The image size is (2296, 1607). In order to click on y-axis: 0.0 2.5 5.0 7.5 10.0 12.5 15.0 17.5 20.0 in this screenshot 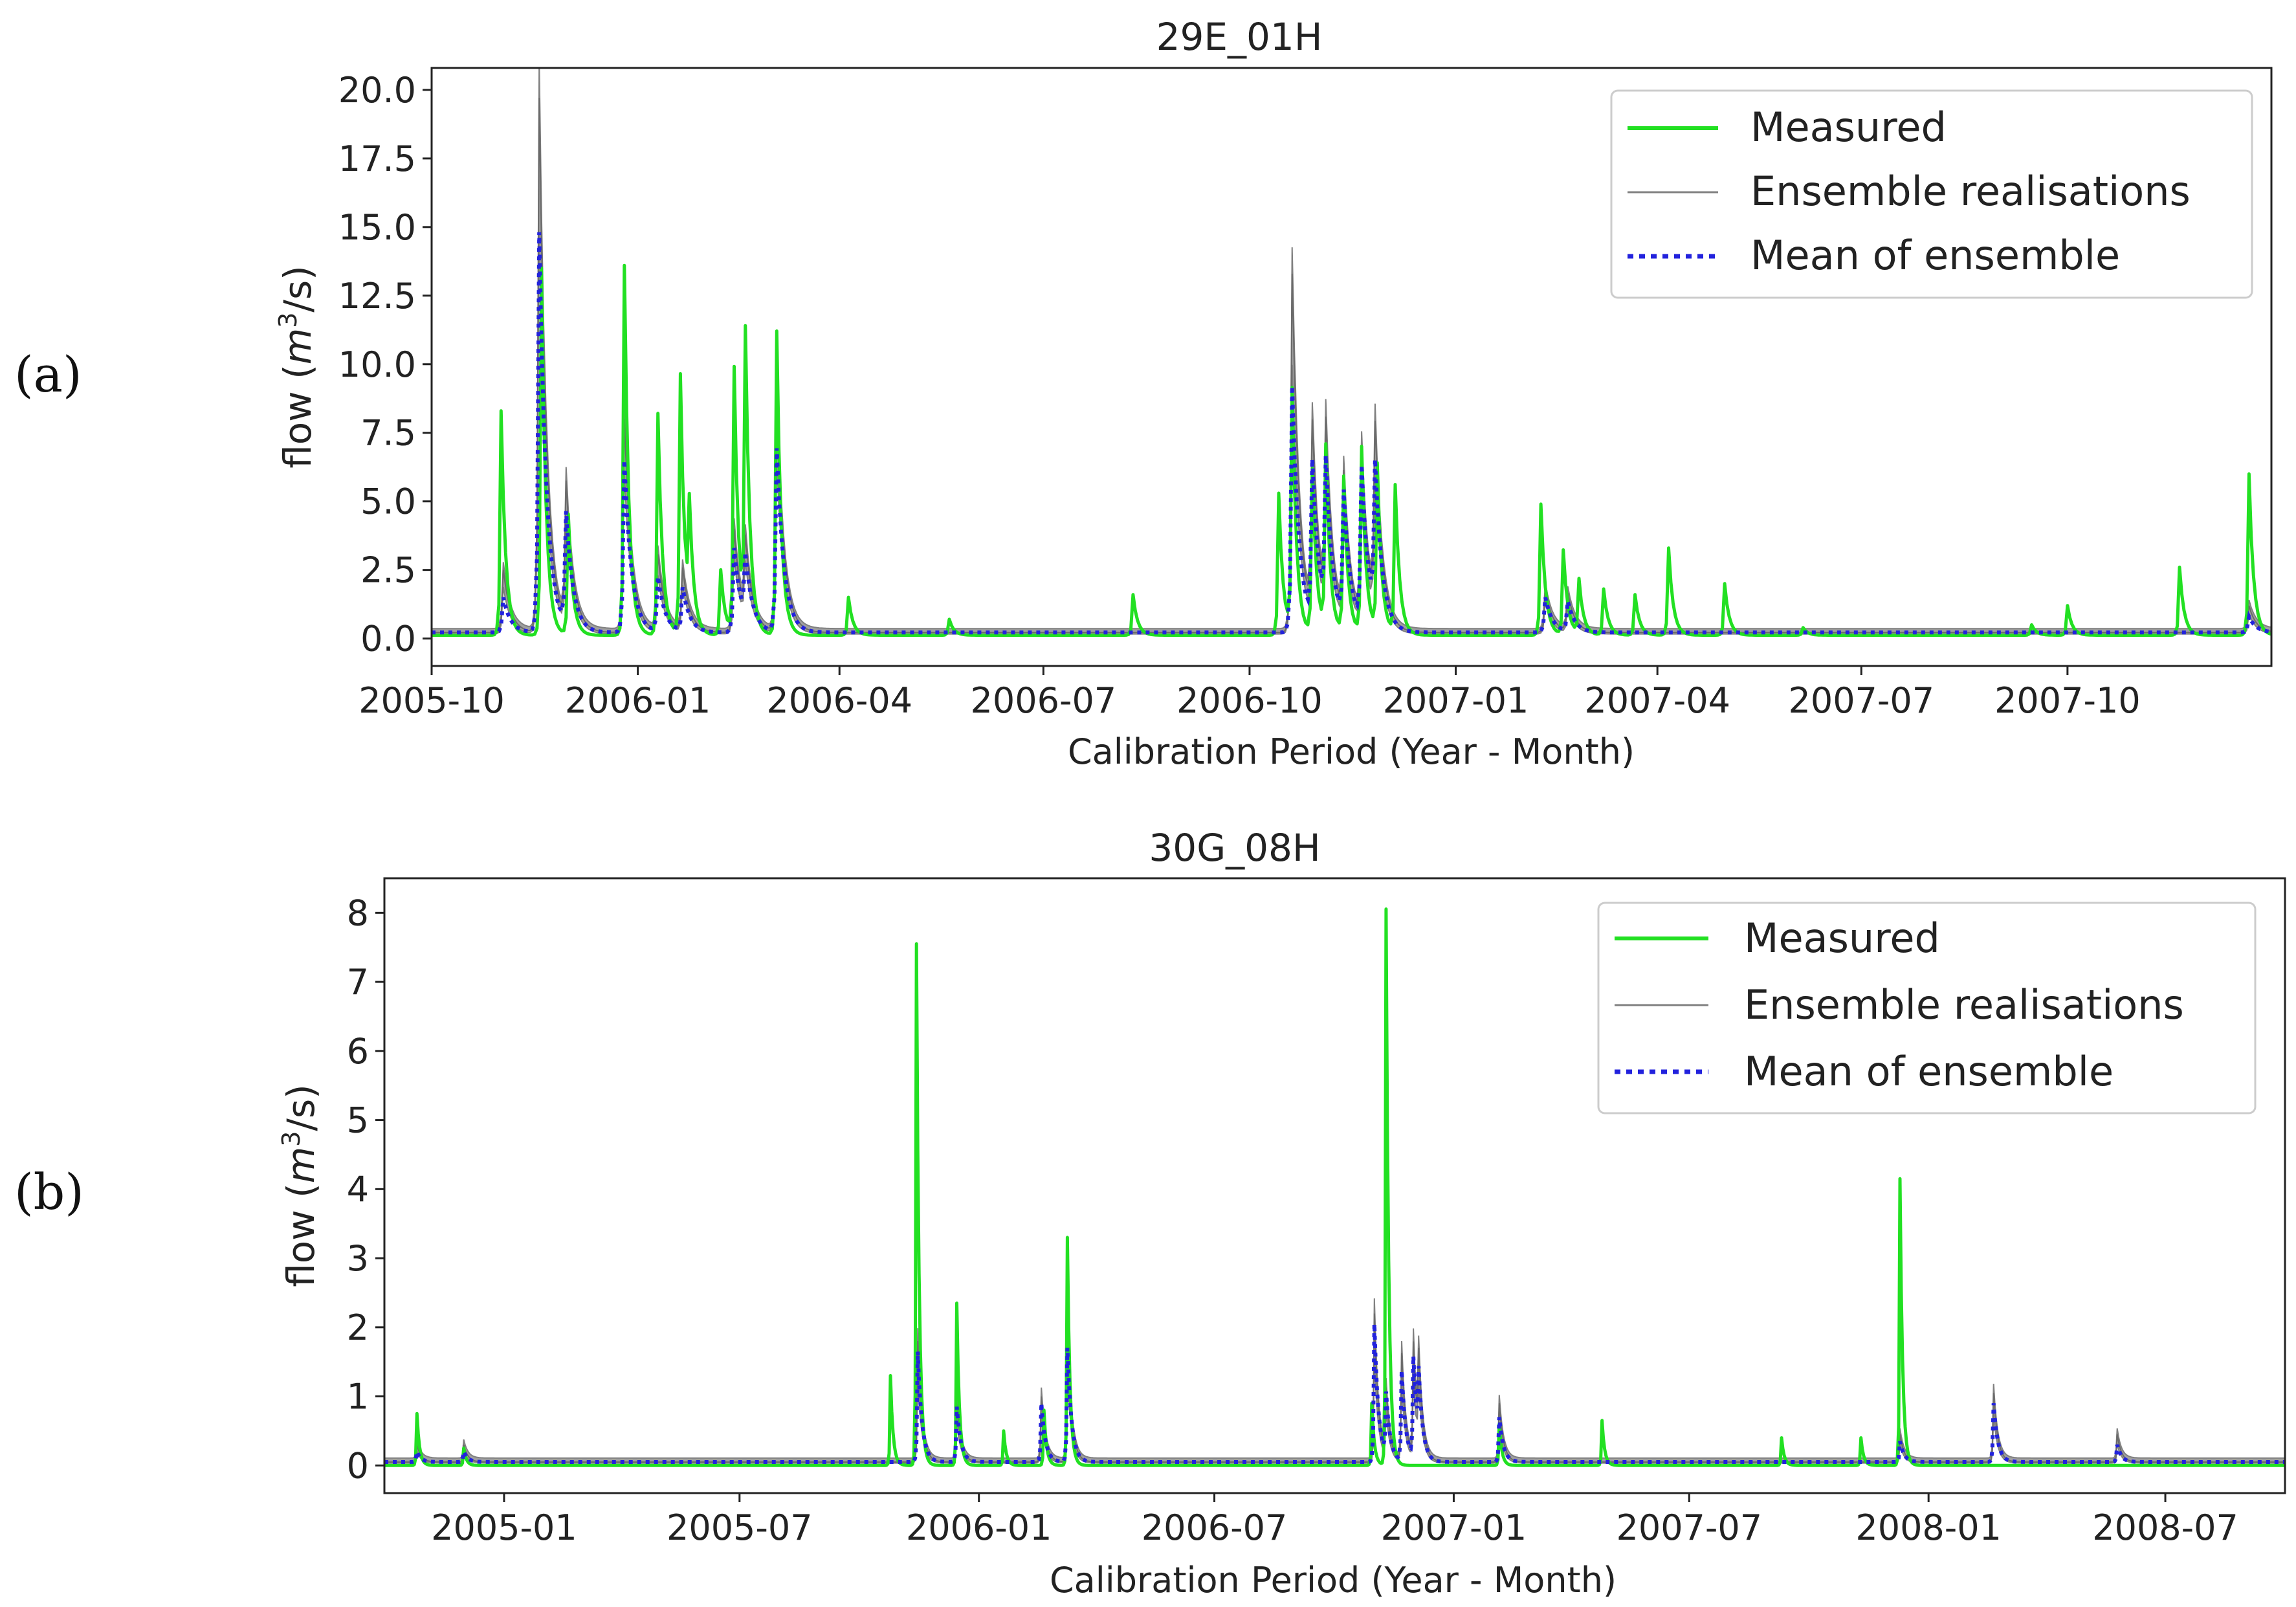, I will do `click(385, 364)`.